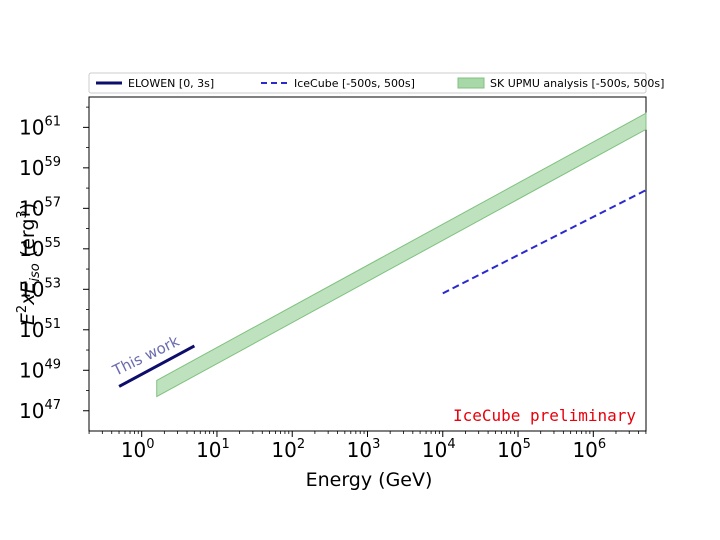 The height and width of the screenshot is (540, 720). Describe the element at coordinates (301, 444) in the screenshot. I see `x-tick-exp-2: 2` at that location.